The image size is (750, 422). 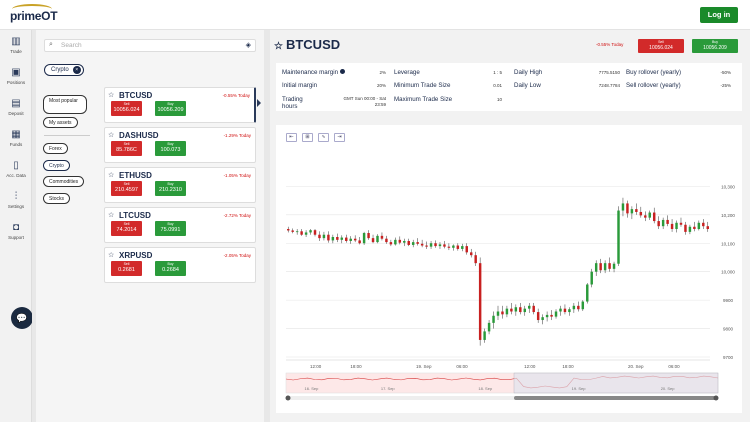 What do you see at coordinates (126, 228) in the screenshot?
I see `sell-button: Sell 74.2014` at bounding box center [126, 228].